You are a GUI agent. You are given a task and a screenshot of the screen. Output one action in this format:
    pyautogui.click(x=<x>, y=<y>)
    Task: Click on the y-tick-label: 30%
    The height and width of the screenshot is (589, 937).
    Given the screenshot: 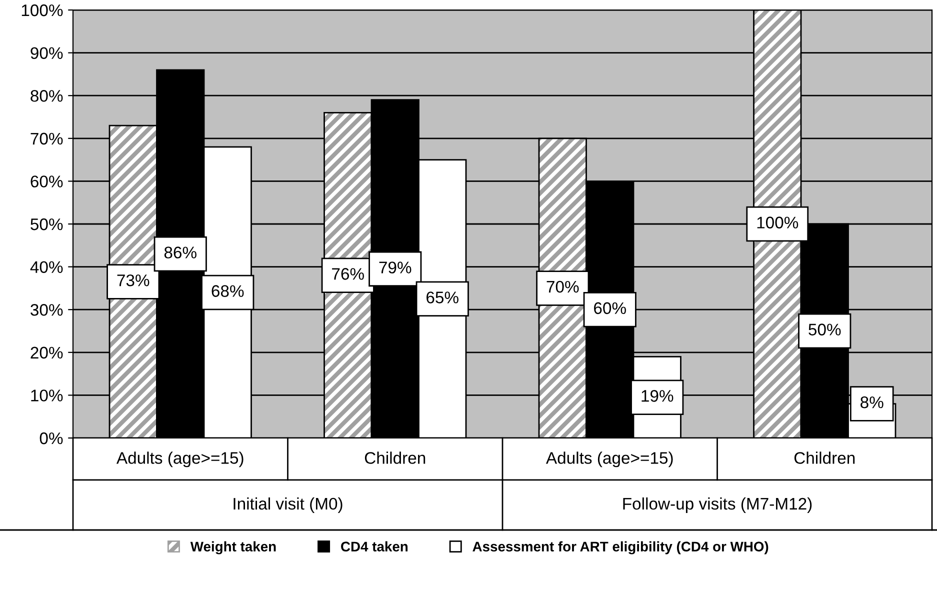 What is the action you would take?
    pyautogui.click(x=46, y=310)
    